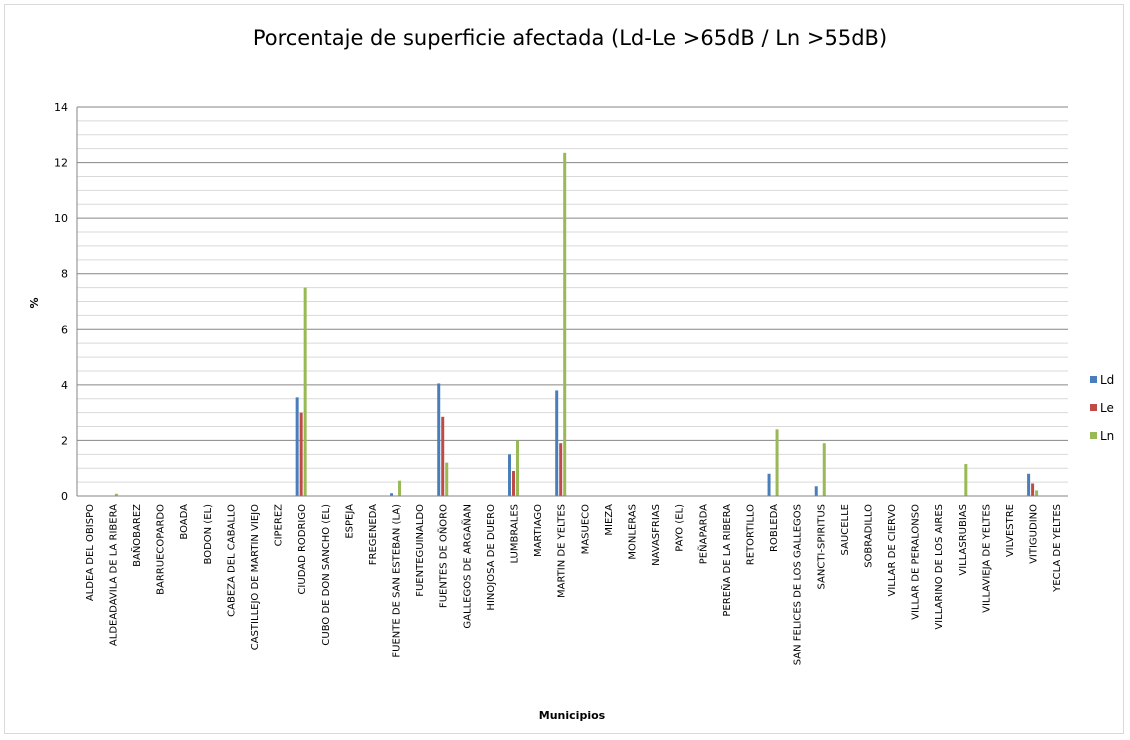  I want to click on x-category-label: CIUDAD RODRIGO, so click(302, 549).